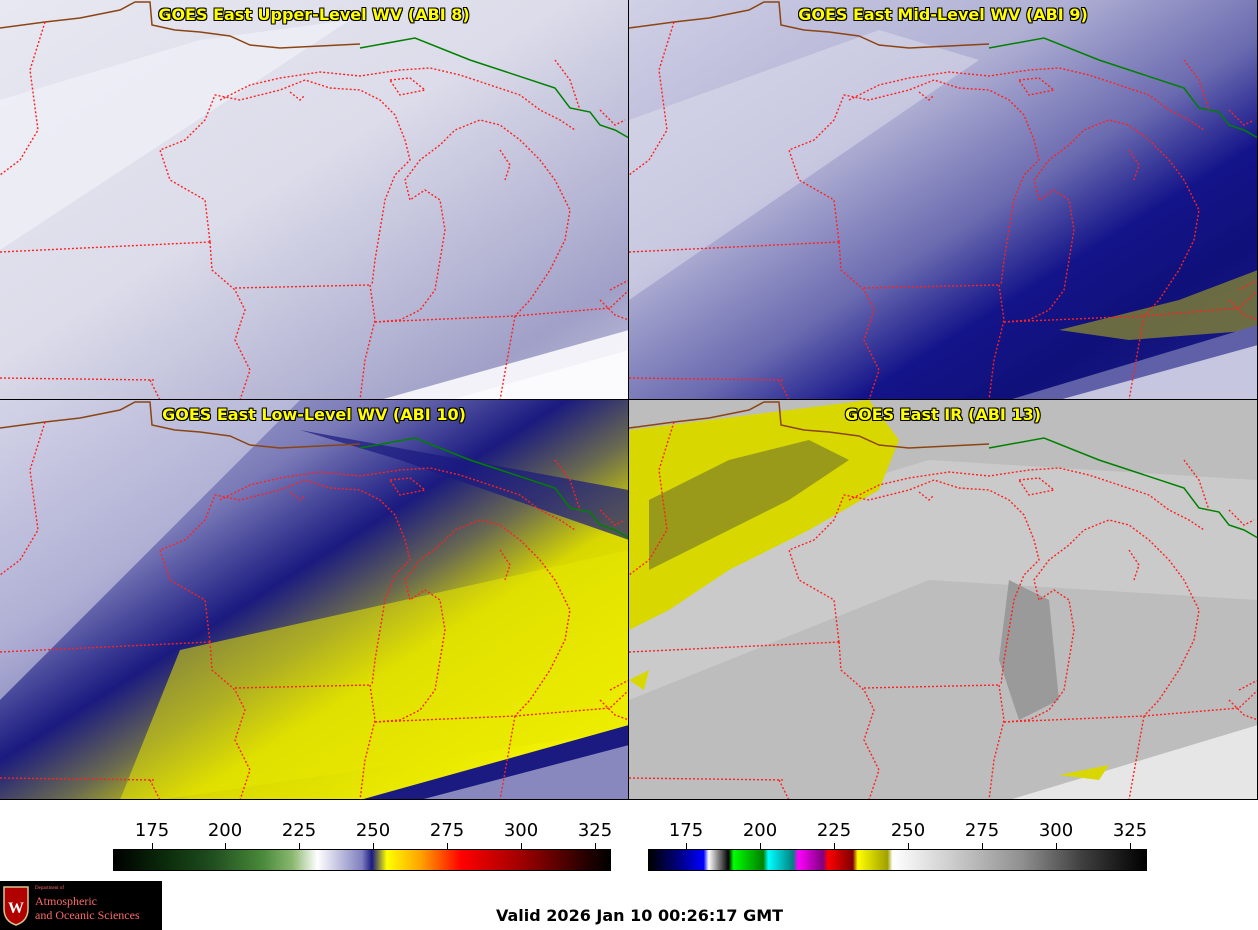  Describe the element at coordinates (640, 915) in the screenshot. I see `valid-time: Valid 2026 Jan 10 00:26:17 GMT` at that location.